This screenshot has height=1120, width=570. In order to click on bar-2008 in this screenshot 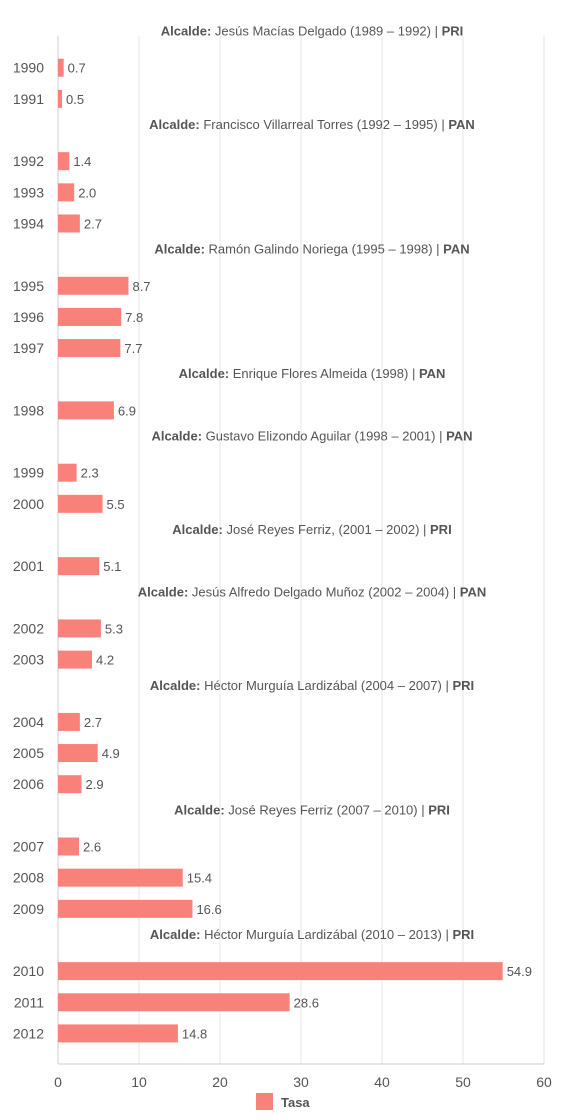, I will do `click(120, 877)`.